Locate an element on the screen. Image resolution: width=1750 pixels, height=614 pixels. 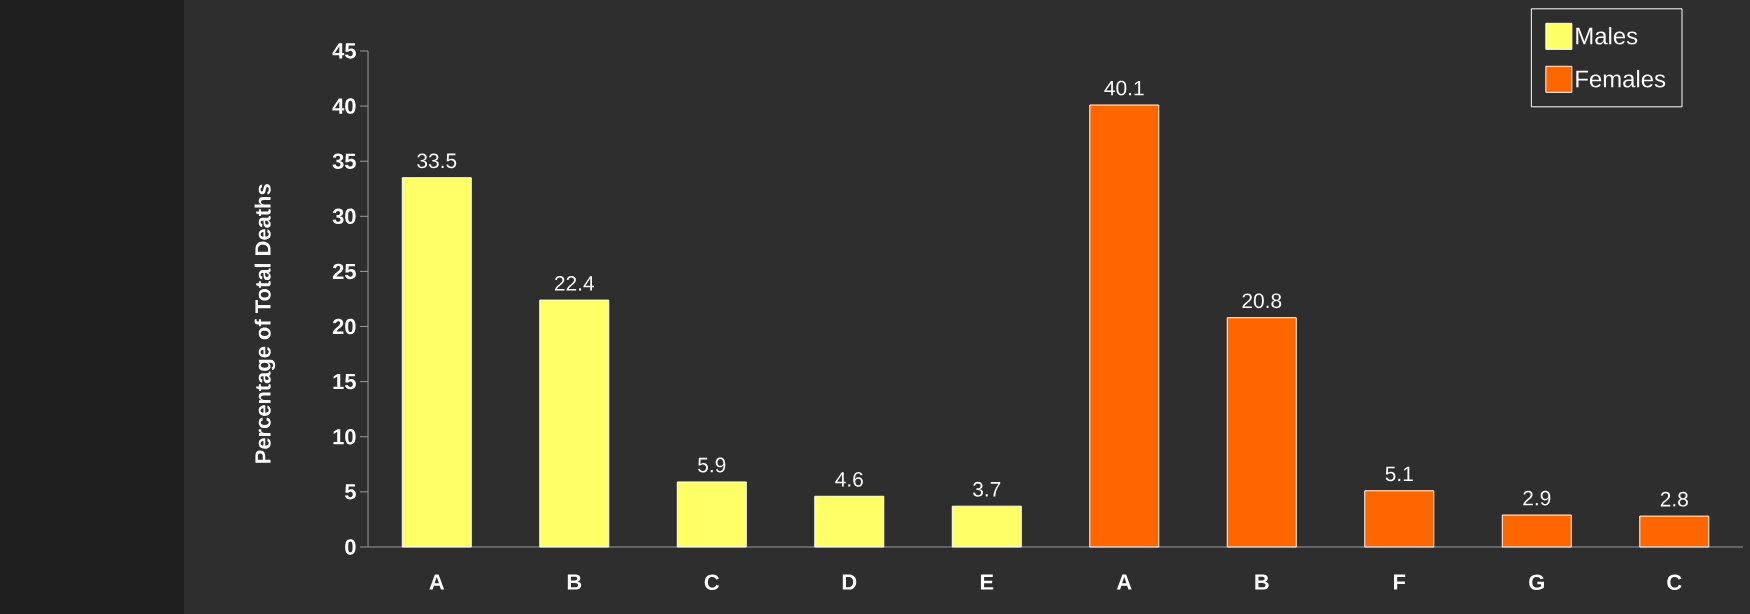
data-label: 3.7 is located at coordinates (987, 489).